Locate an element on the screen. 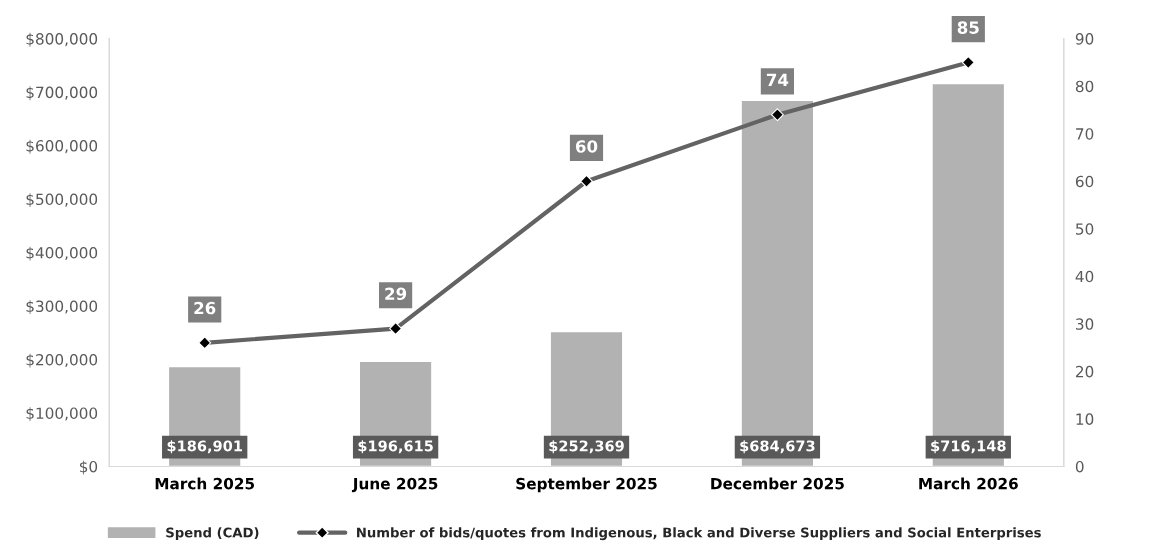 The image size is (1150, 552). y2-tick-label: 90 is located at coordinates (1084, 39).